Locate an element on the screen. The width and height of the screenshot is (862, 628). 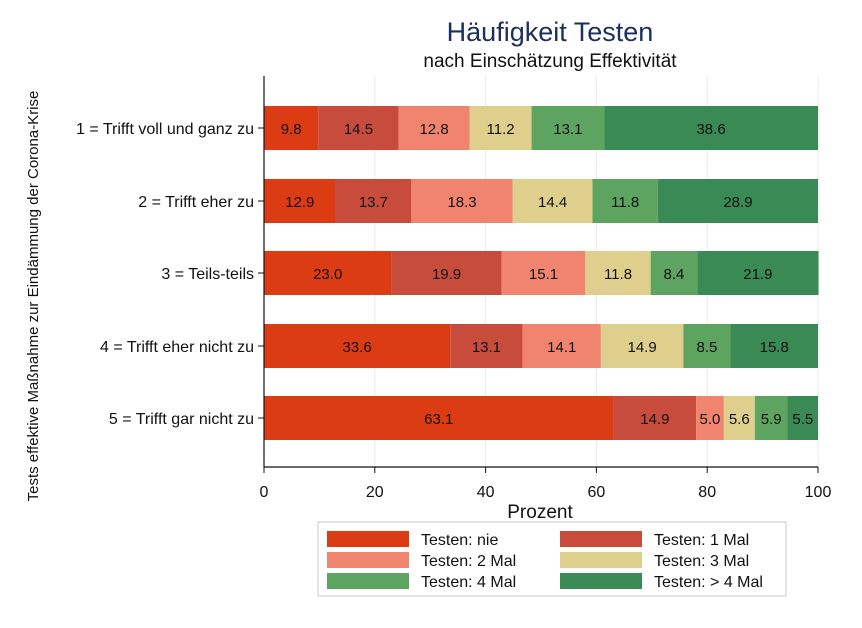
data-label: 21.9 is located at coordinates (757, 274).